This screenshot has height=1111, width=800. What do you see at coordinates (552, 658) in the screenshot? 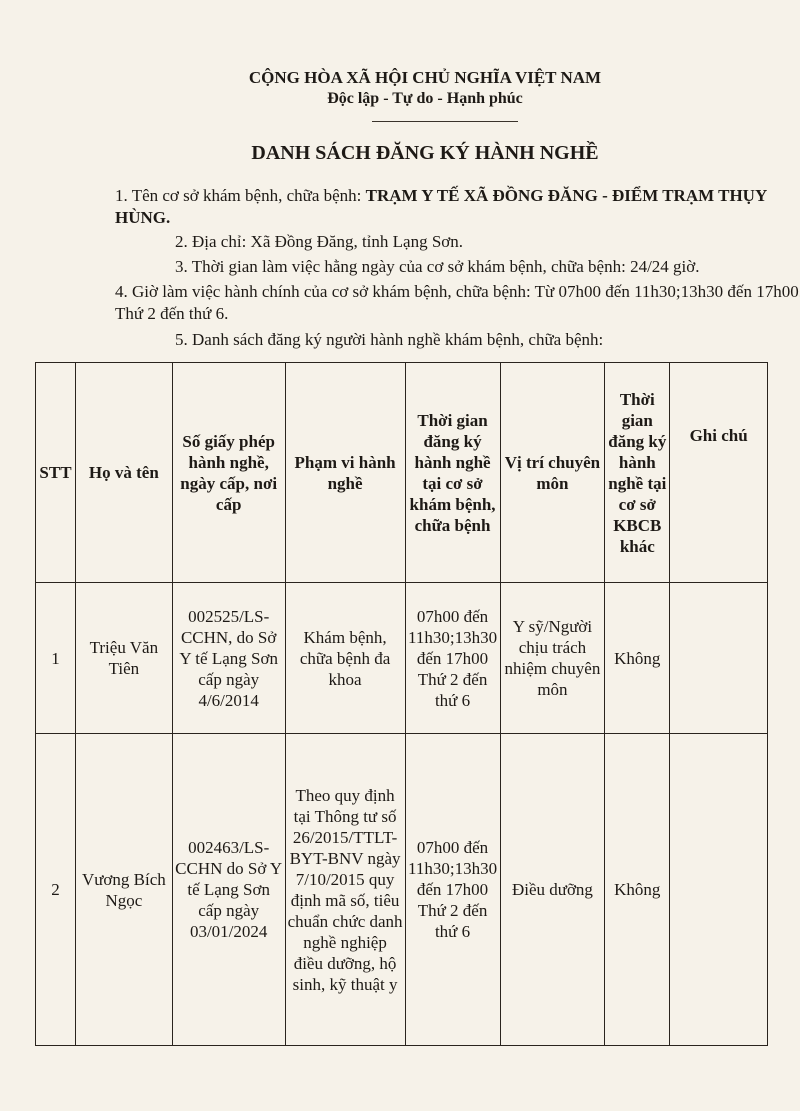
I see `cell: Y sỹ/Người chịu trách nhiệm chuyên môn` at bounding box center [552, 658].